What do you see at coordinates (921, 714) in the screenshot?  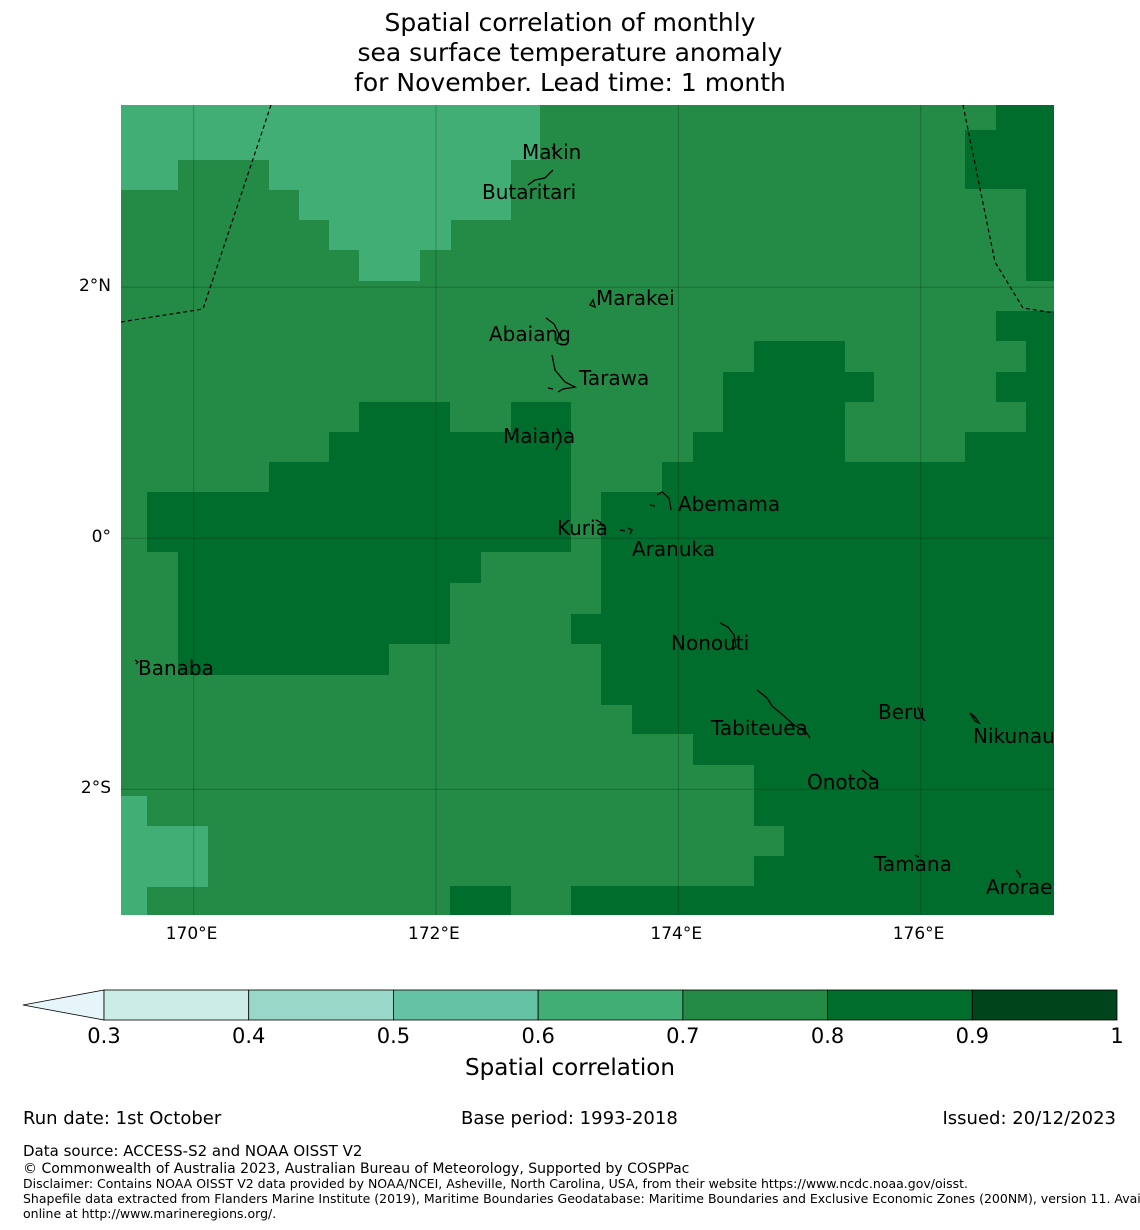 I see `island-beru` at bounding box center [921, 714].